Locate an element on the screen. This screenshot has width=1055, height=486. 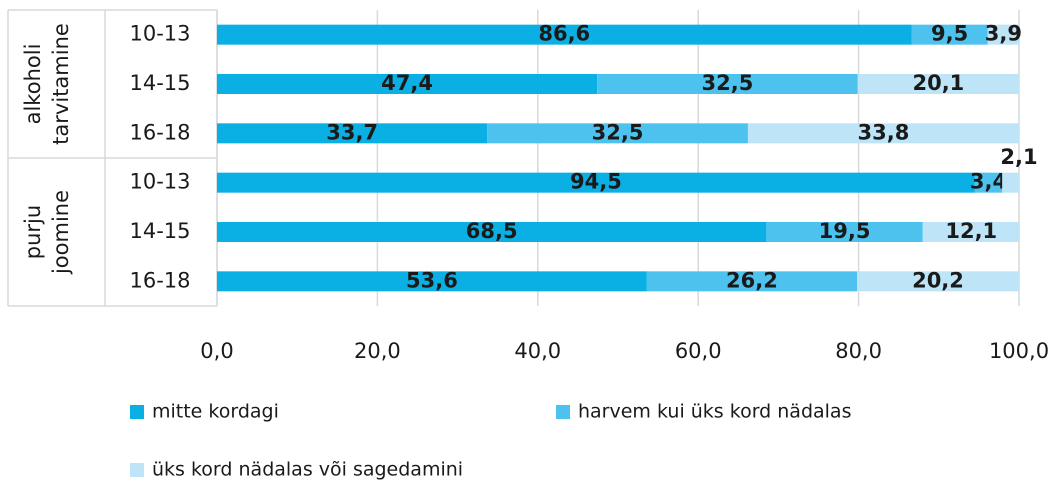
x-tick-label: 40,0 is located at coordinates (537, 351).